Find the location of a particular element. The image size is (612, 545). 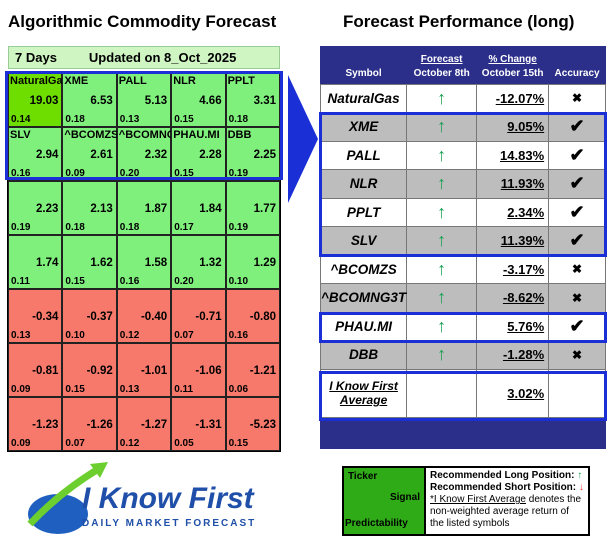

legend-ticker: Ticker is located at coordinates (363, 476).